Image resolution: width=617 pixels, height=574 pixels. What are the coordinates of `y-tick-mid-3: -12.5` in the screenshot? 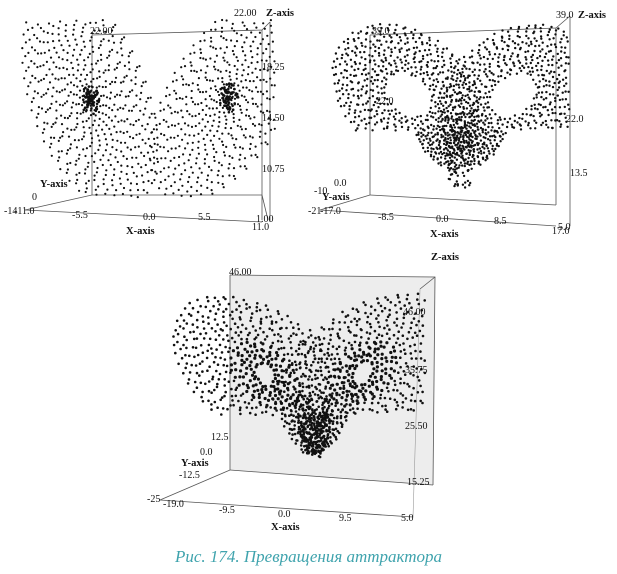 It's located at (189, 475).